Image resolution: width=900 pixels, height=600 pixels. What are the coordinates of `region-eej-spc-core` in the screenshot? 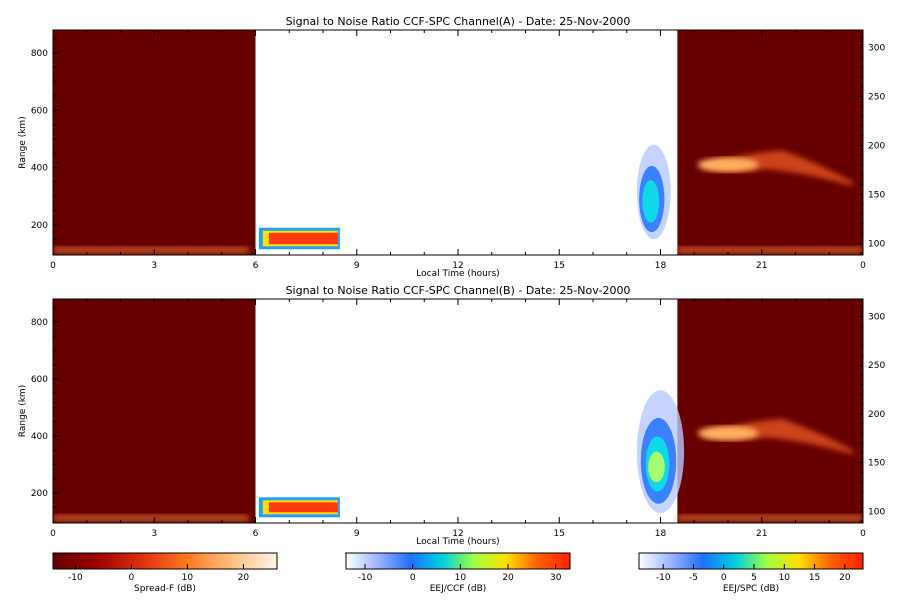 It's located at (651, 201).